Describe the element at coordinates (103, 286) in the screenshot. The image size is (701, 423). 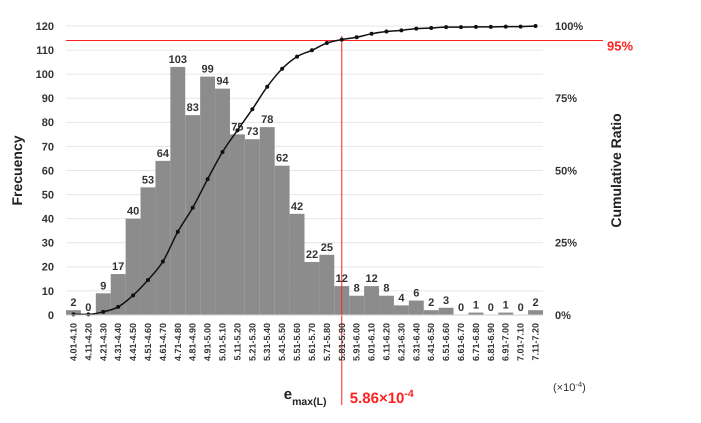
I see `data-label: 9` at that location.